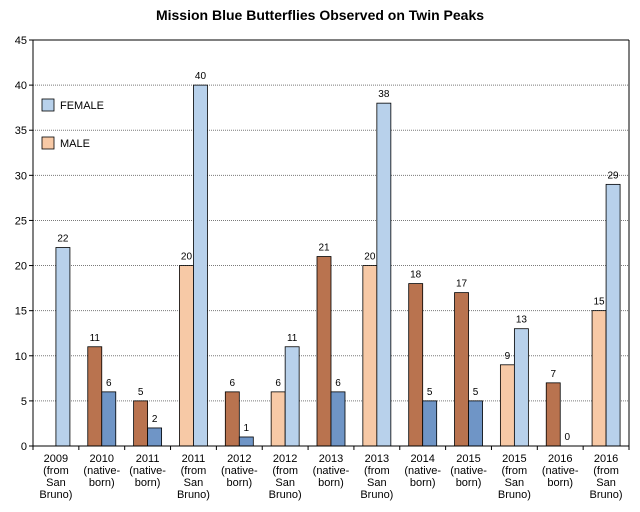  Describe the element at coordinates (24, 402) in the screenshot. I see `y-tick-label: 5` at that location.